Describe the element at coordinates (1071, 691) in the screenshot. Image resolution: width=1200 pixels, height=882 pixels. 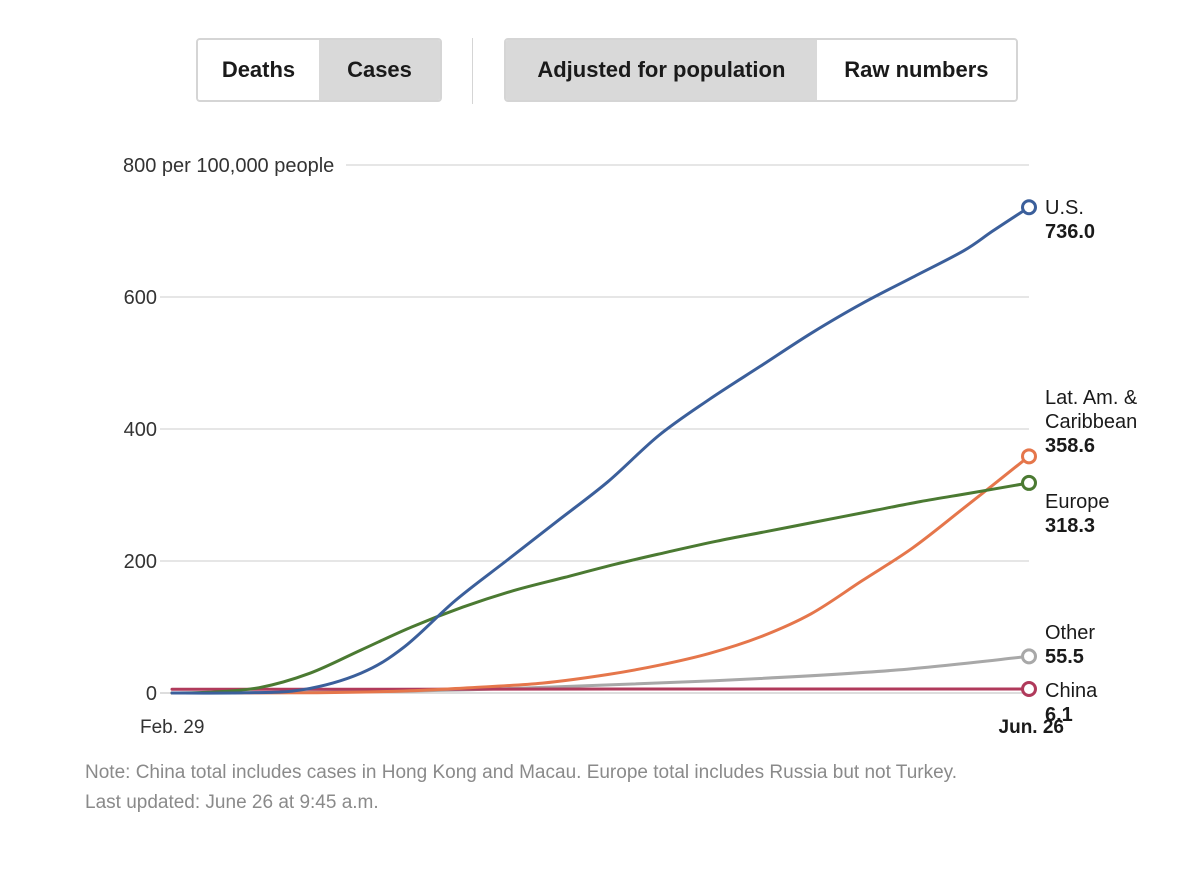
I see `series-name-china: China` at that location.